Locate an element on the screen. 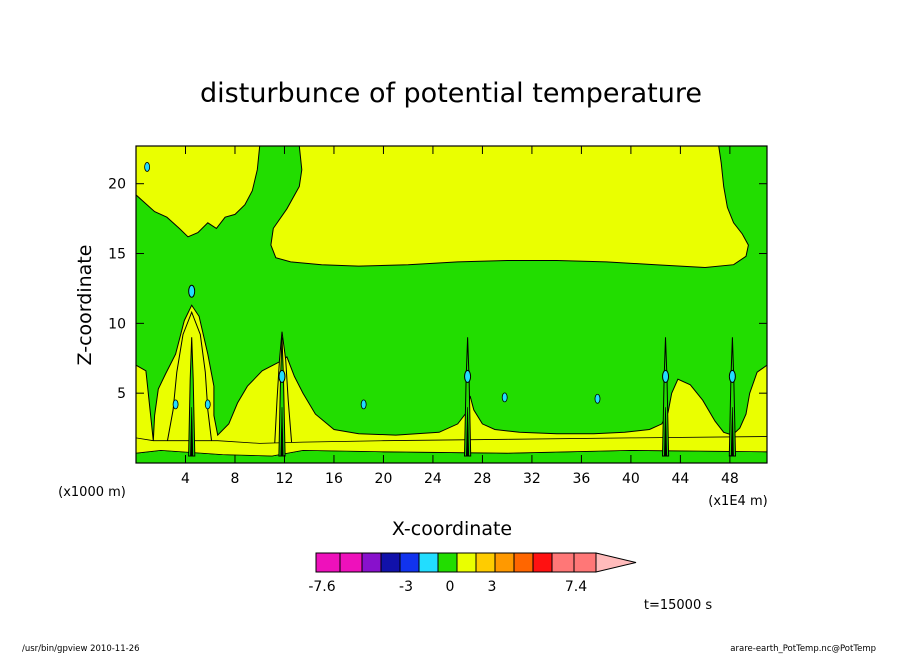 The width and height of the screenshot is (904, 654). colorbar-labels: -7.6 -3 0 3 7.4 is located at coordinates (447, 587).